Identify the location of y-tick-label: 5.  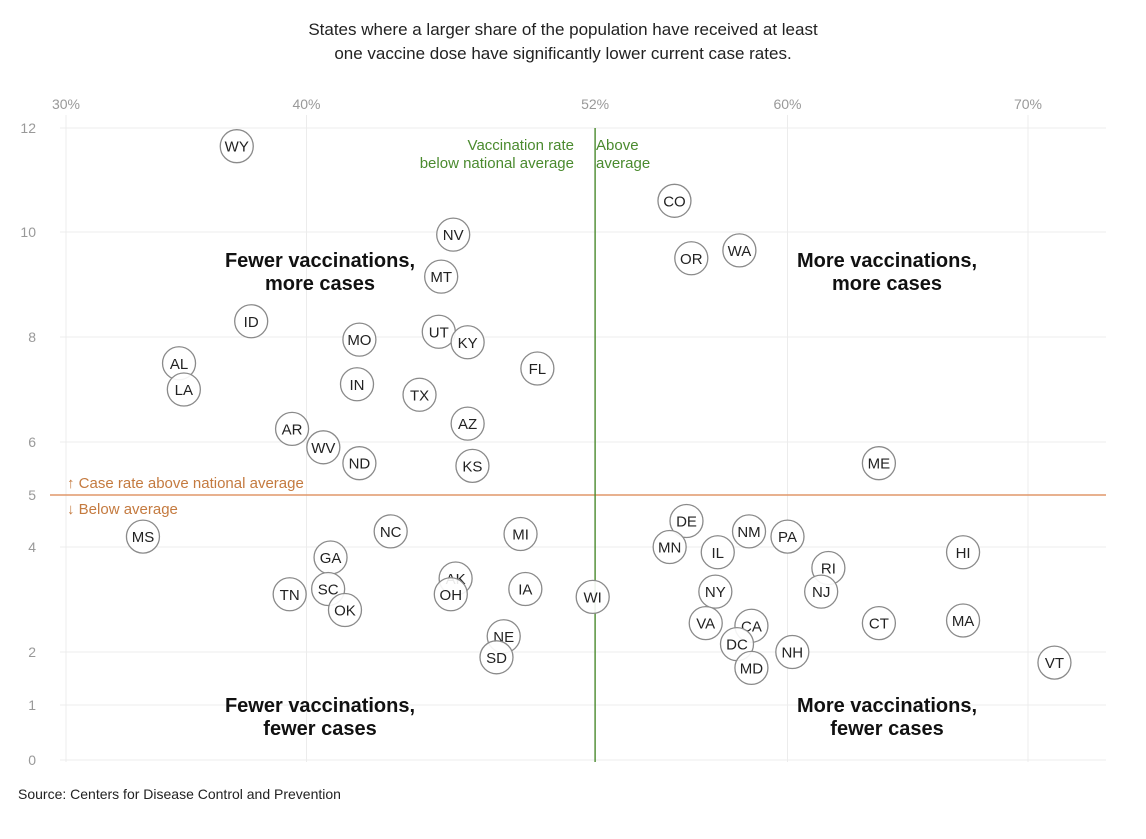
(32, 495).